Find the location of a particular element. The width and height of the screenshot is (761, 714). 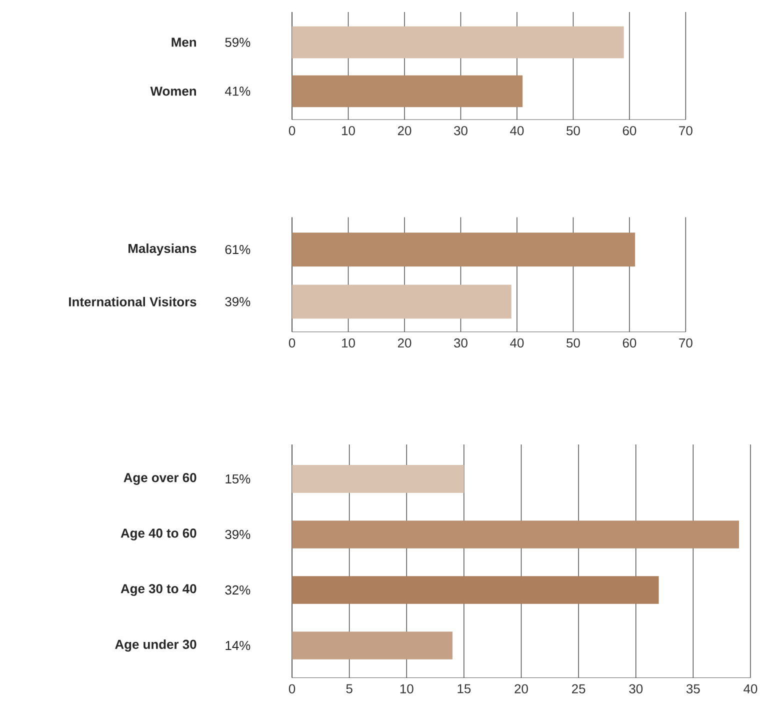

y-tick-label: Men is located at coordinates (184, 43).